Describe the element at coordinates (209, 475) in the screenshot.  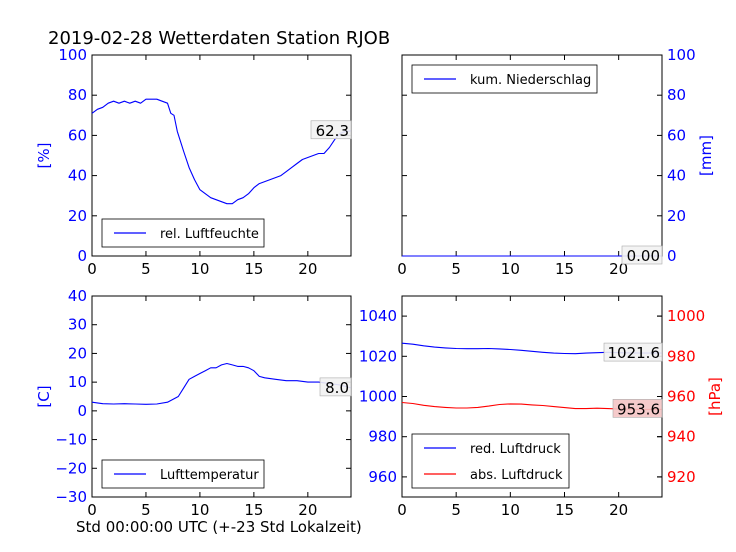
I see `legend-label: Lufttemperatur` at that location.